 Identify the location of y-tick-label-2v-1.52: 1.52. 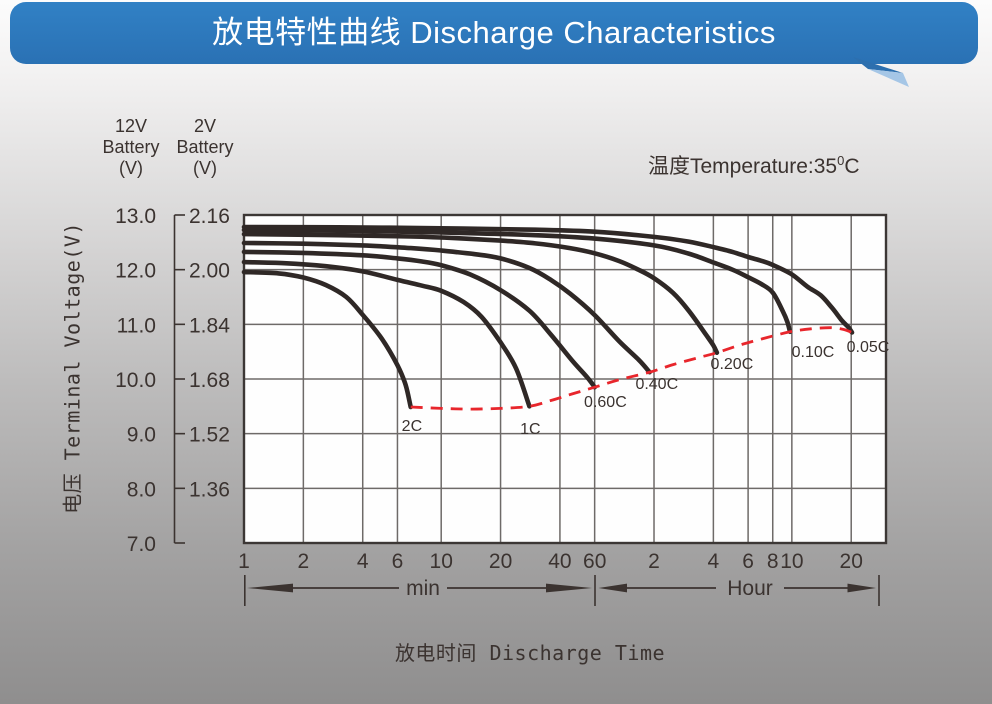
(209, 435).